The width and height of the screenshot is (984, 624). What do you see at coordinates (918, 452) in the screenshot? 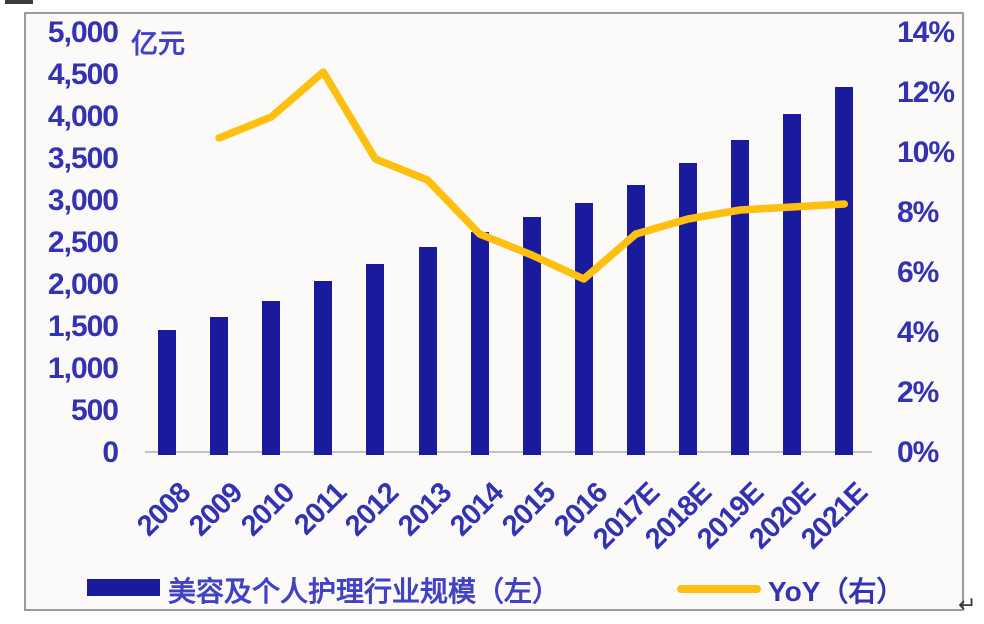
I see `right-axis-tick-label: 0%` at bounding box center [918, 452].